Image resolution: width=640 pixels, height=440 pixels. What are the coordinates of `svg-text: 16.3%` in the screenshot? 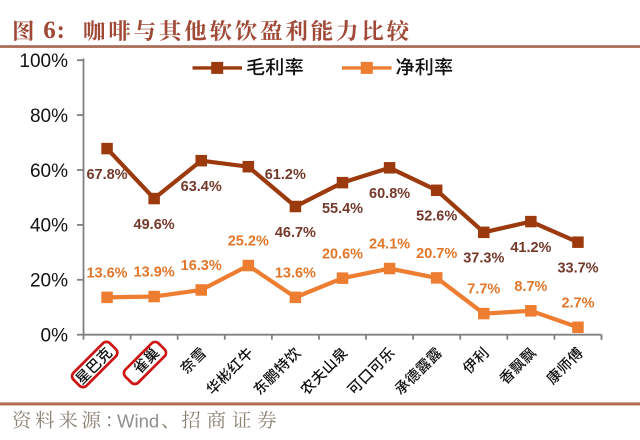 It's located at (201, 266).